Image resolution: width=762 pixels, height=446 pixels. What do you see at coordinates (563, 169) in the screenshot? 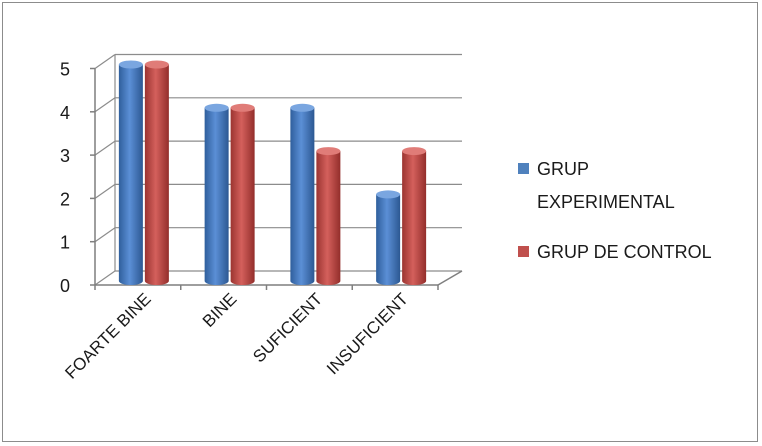
I see `legend-label: GRUP` at bounding box center [563, 169].